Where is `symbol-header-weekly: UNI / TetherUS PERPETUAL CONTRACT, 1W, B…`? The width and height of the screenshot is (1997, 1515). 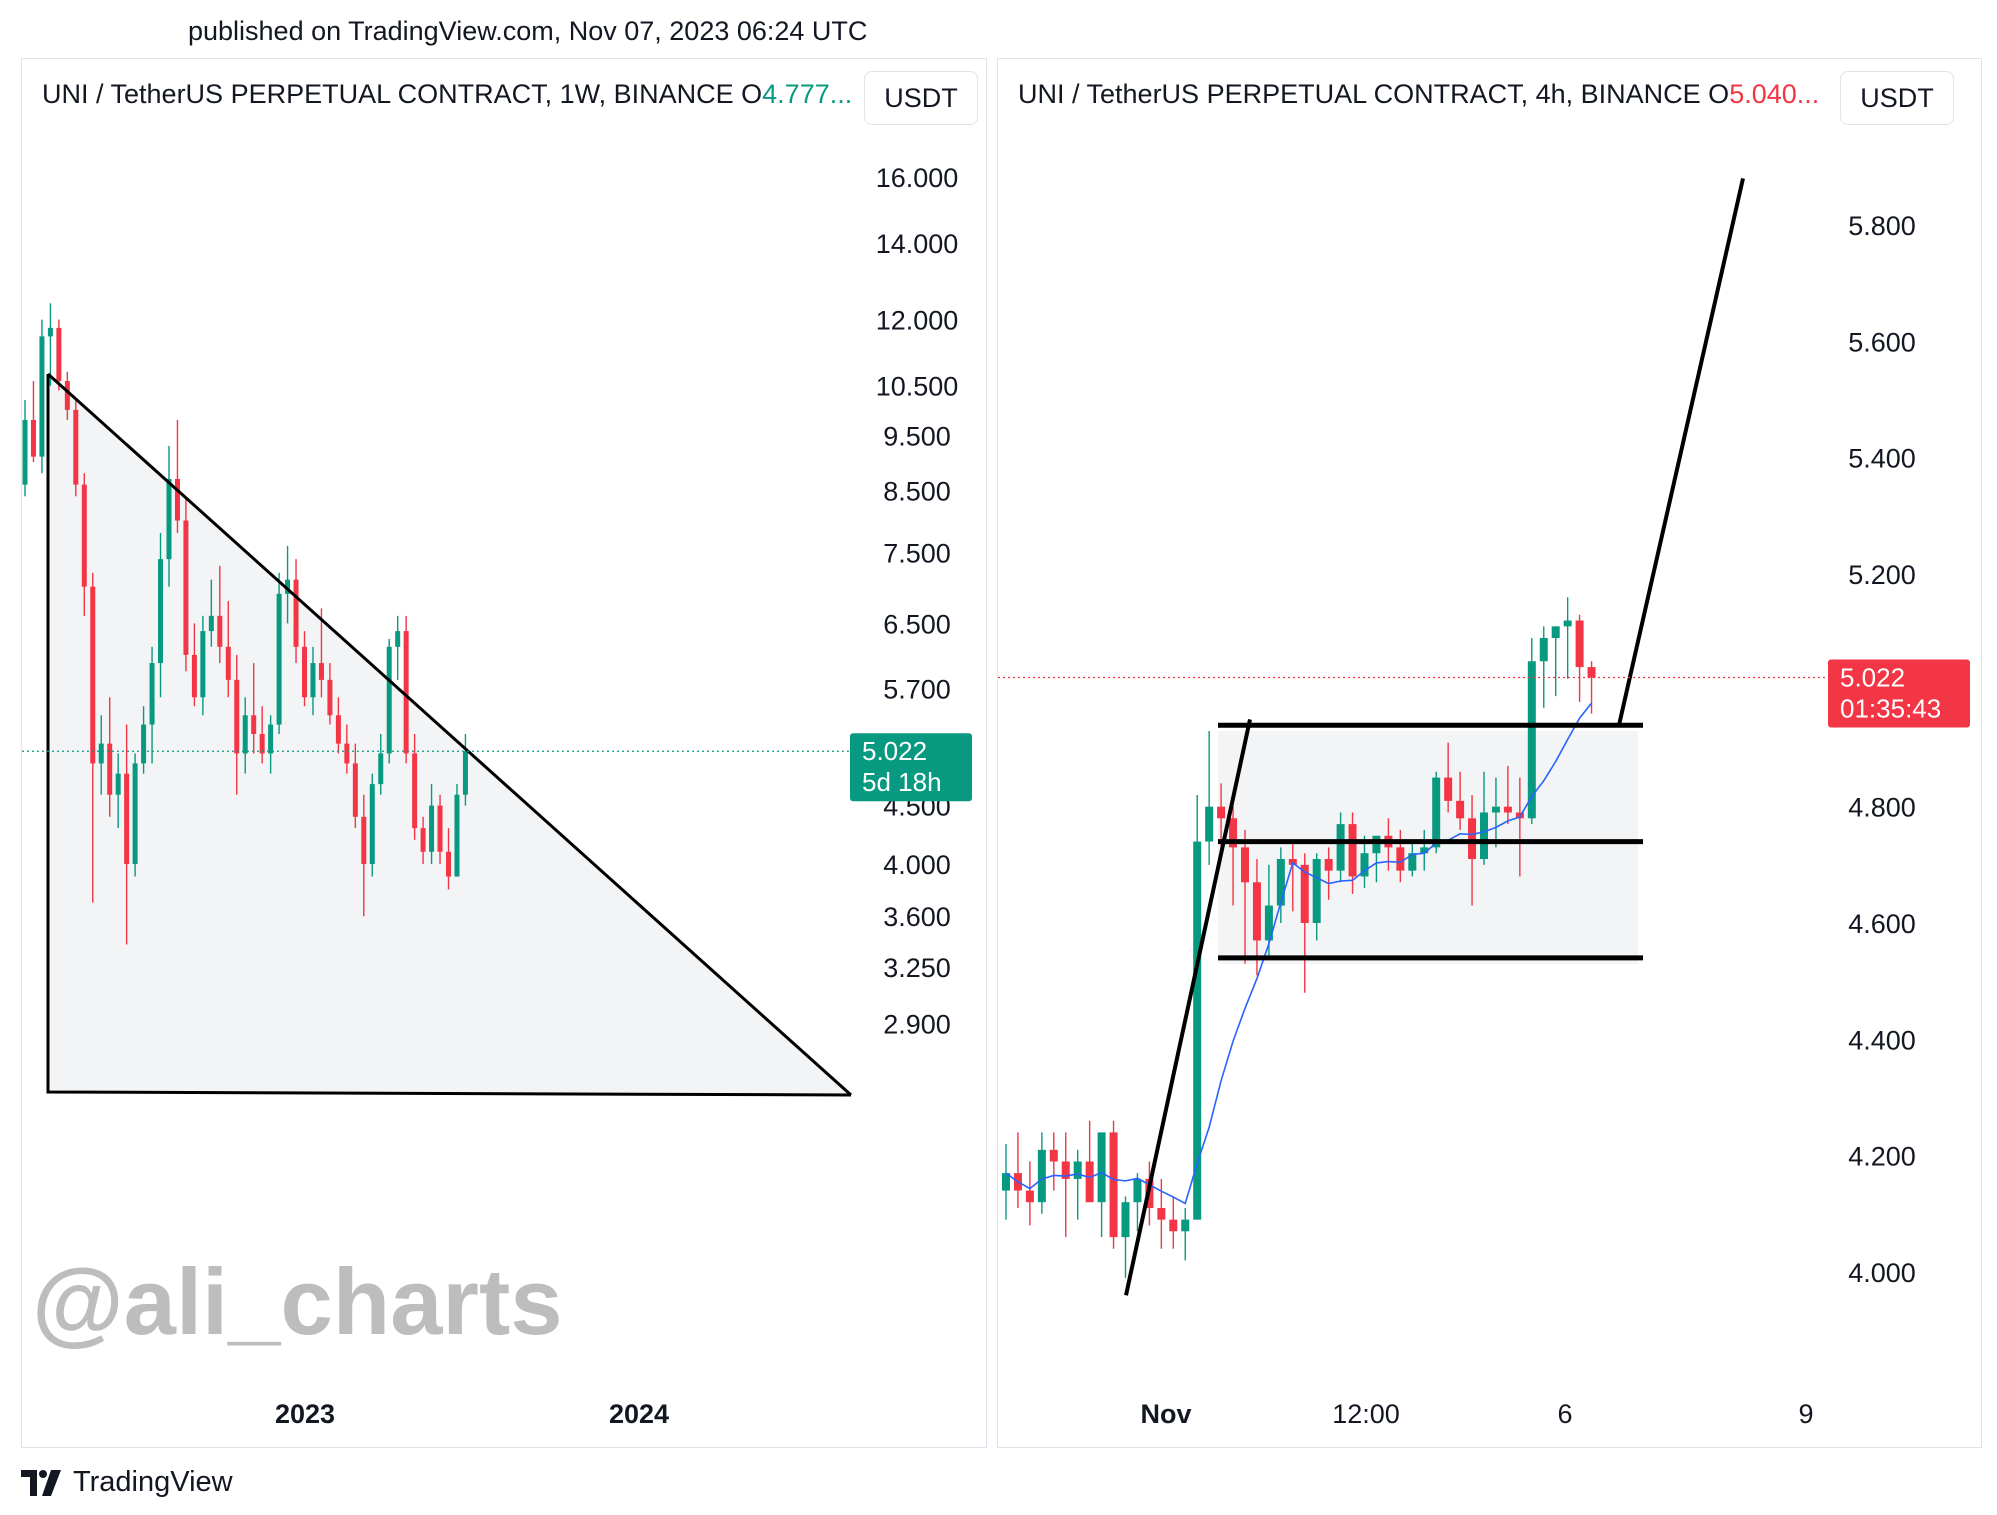 symbol-header-weekly: UNI / TetherUS PERPETUAL CONTRACT, 1W, B… is located at coordinates (447, 94).